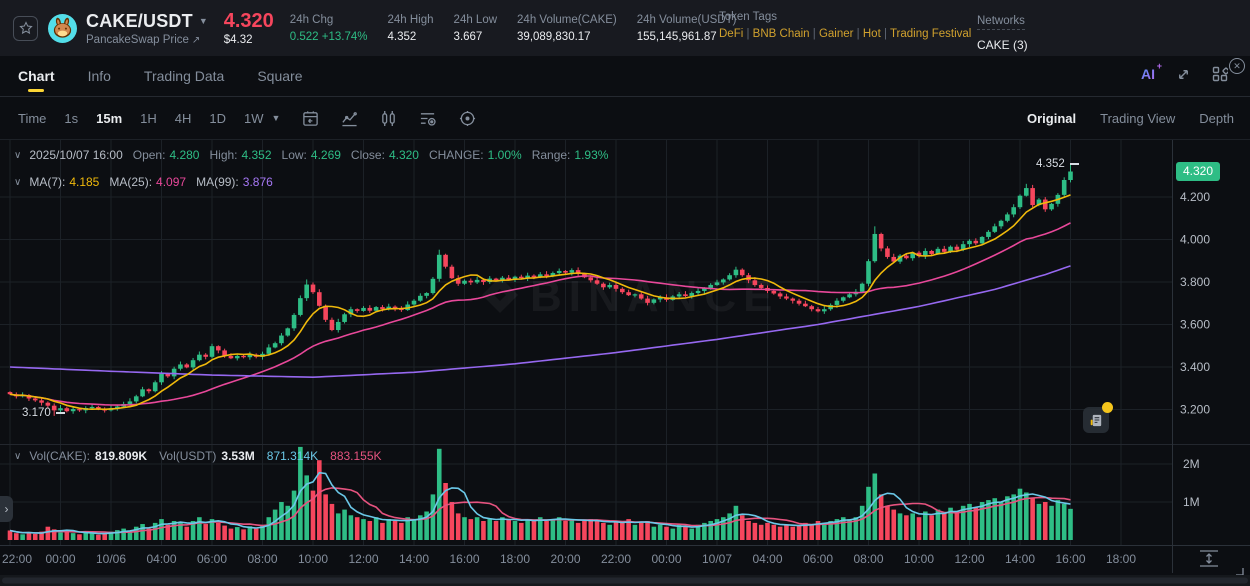 This screenshot has width=1250, height=586. What do you see at coordinates (1220, 74) in the screenshot?
I see `apps-grid-icon` at bounding box center [1220, 74].